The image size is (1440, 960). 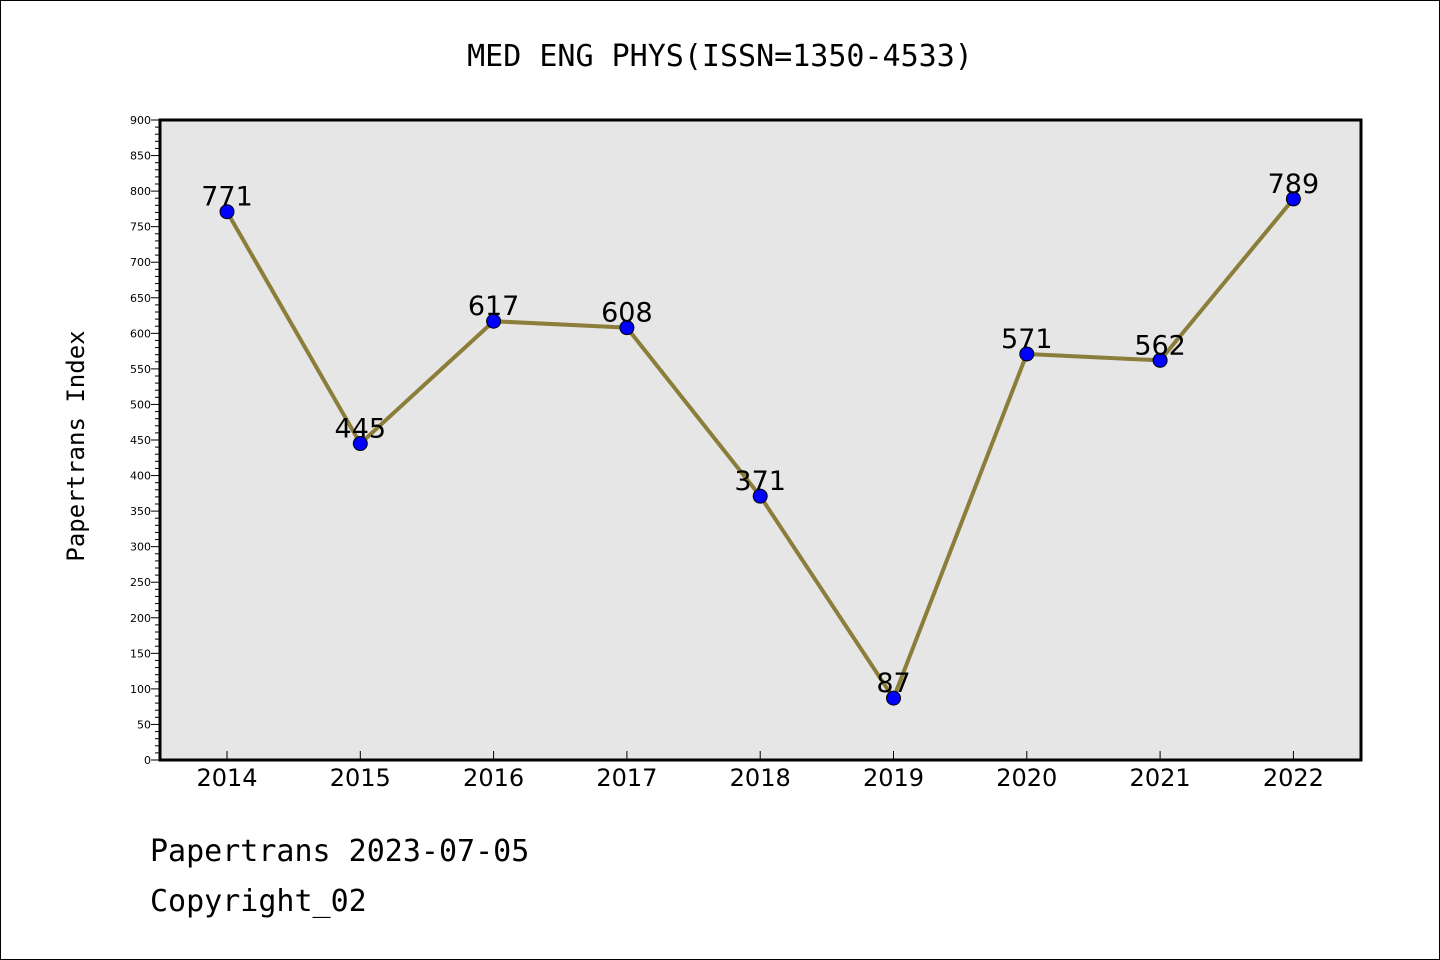 I want to click on x-tick-label: 2014, so click(x=226, y=778).